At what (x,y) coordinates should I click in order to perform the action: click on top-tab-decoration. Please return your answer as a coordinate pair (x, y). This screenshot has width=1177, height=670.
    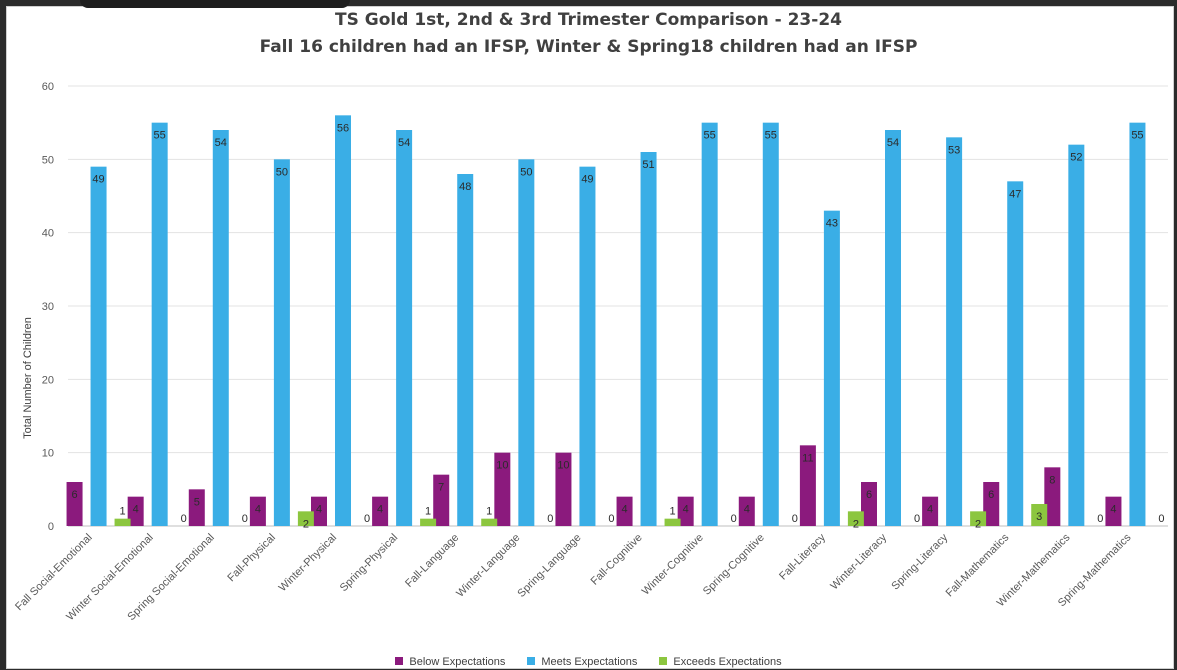
    Looking at the image, I should click on (215, 4).